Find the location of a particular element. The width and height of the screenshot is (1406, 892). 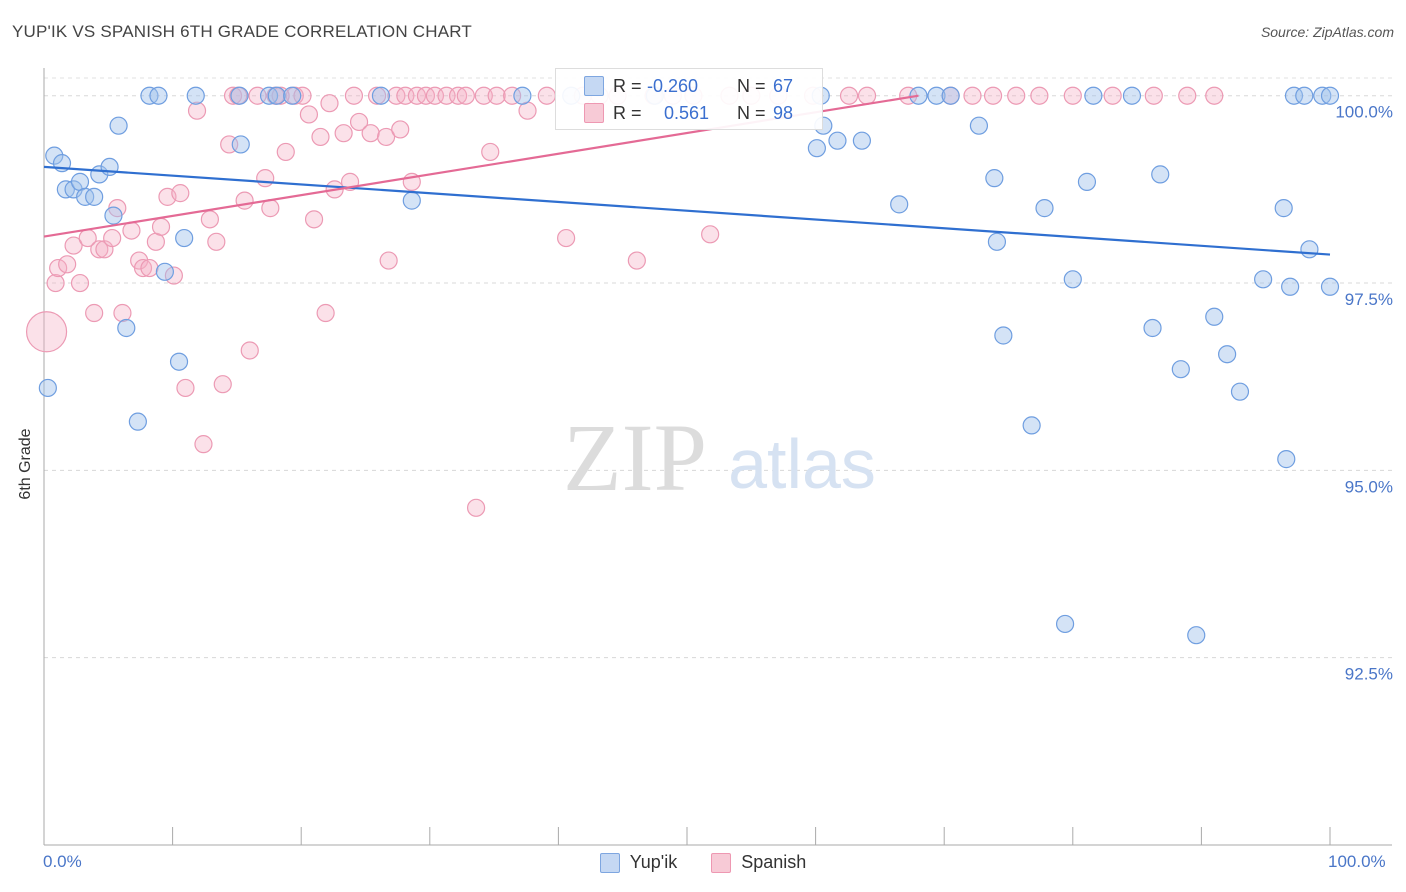

y-tick-label: 97.5% is located at coordinates (1369, 299).